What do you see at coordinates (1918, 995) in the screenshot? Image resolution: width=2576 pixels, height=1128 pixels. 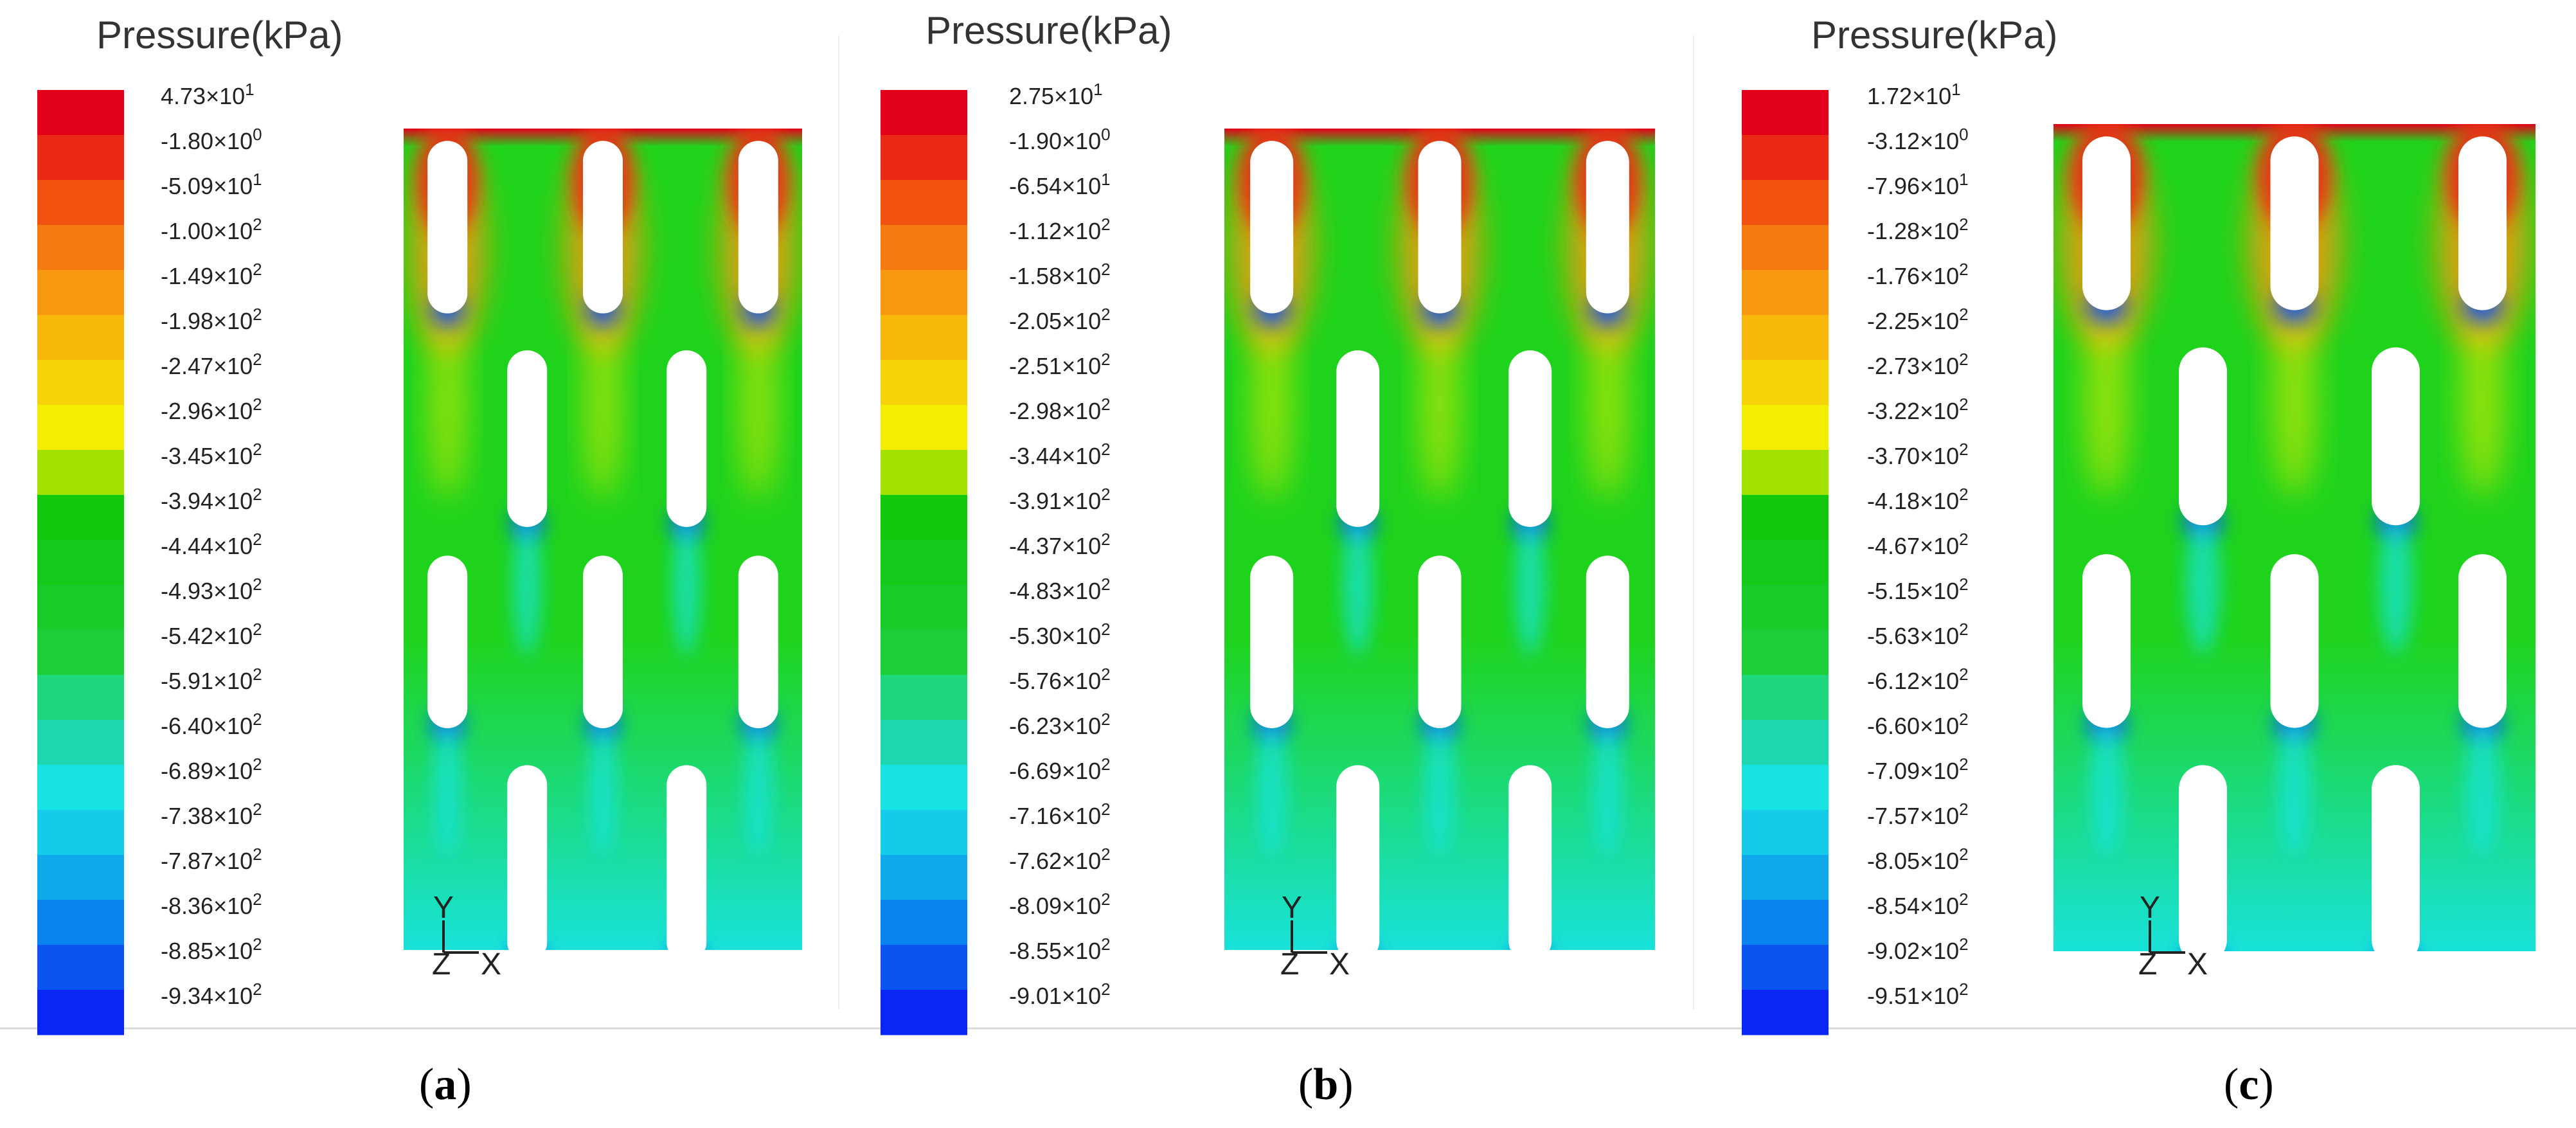 I see `legend-tick-label: -9.51×10²` at bounding box center [1918, 995].